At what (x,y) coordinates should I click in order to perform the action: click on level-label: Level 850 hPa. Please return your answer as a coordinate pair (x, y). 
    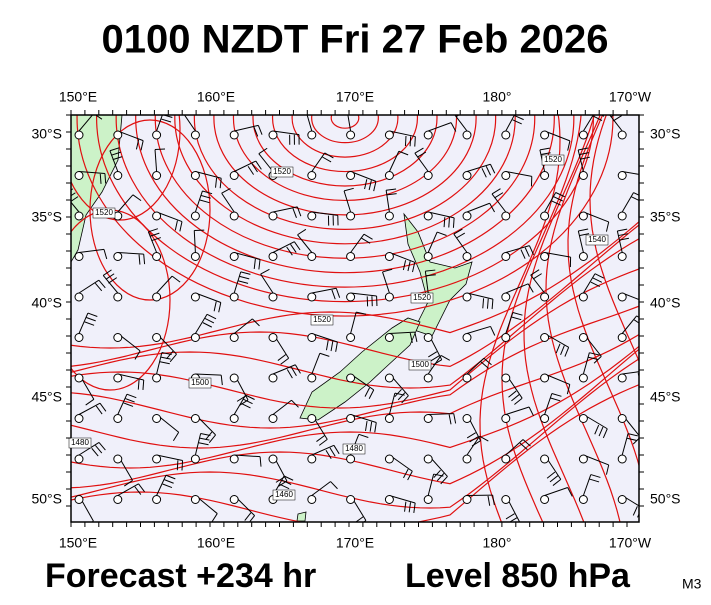
    Looking at the image, I should click on (518, 576).